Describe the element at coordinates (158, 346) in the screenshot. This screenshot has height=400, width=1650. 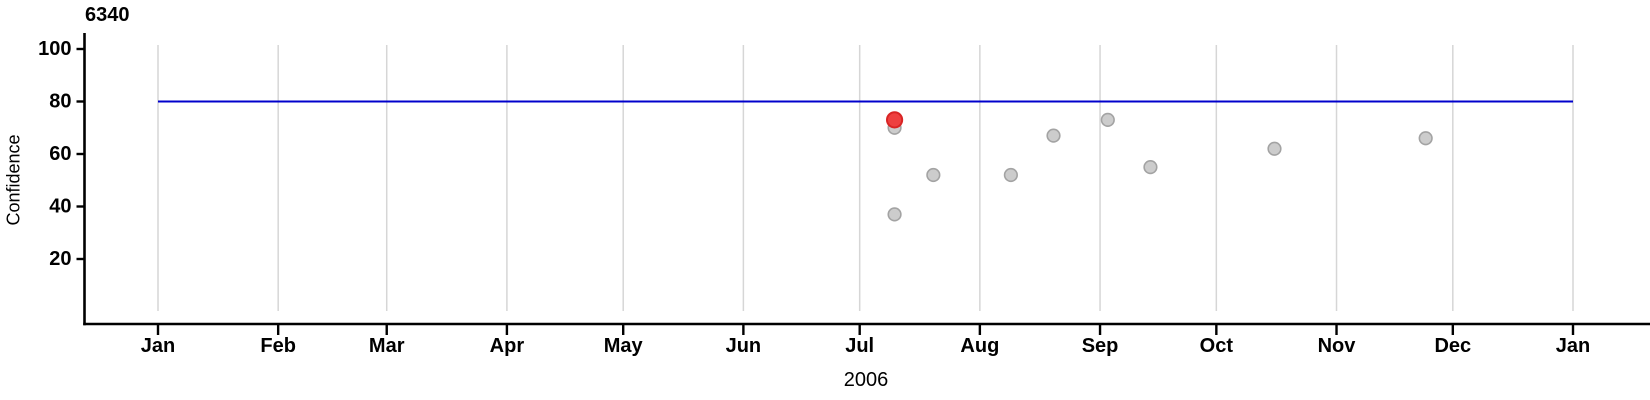
I see `month-label-jan-0: Jan` at that location.